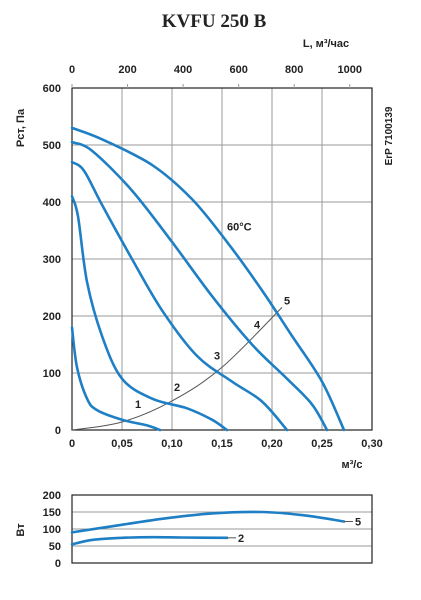 This screenshot has width=421, height=600. Describe the element at coordinates (358, 523) in the screenshot. I see `power-curve-label: 5` at that location.